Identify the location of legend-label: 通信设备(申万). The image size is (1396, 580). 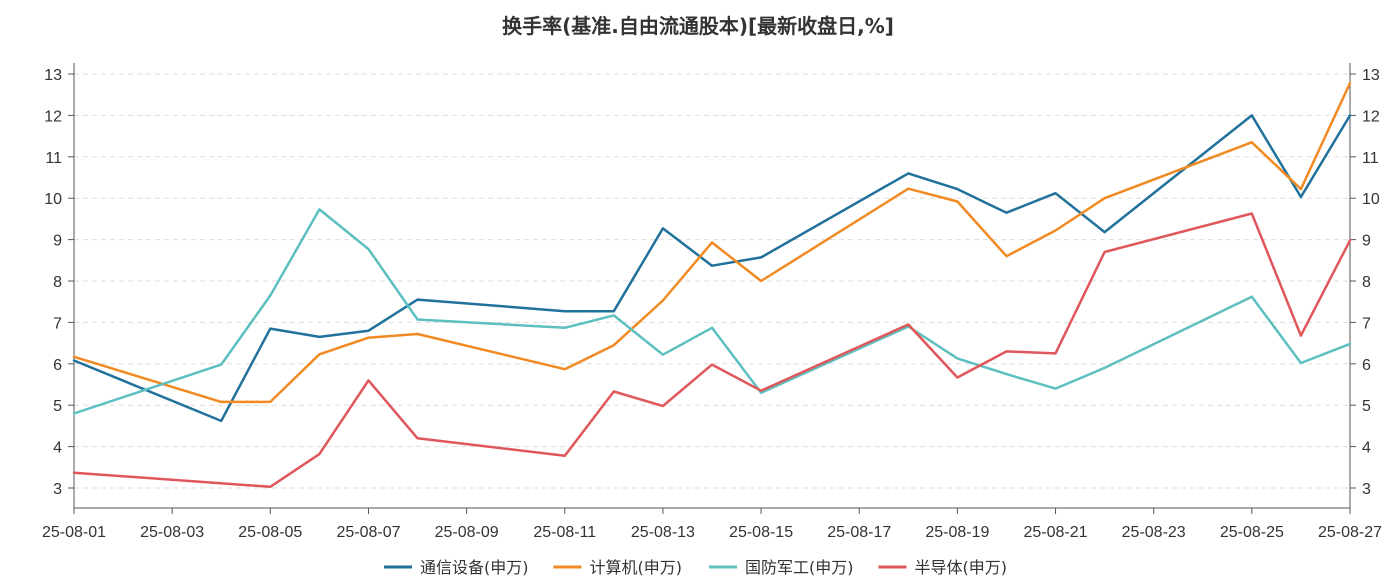
(474, 567).